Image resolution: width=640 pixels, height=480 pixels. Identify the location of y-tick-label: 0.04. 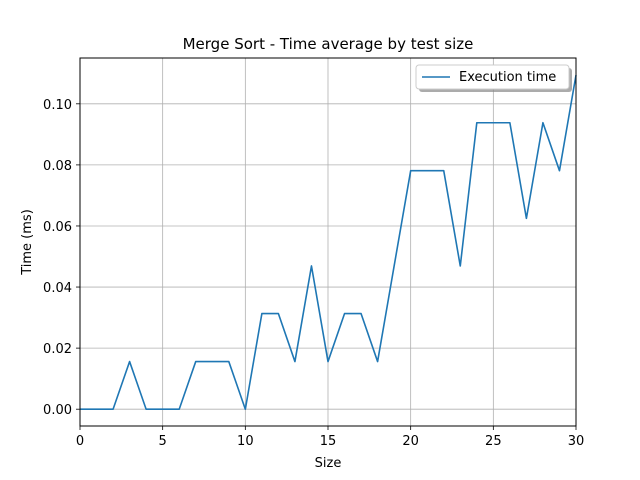
(57, 288).